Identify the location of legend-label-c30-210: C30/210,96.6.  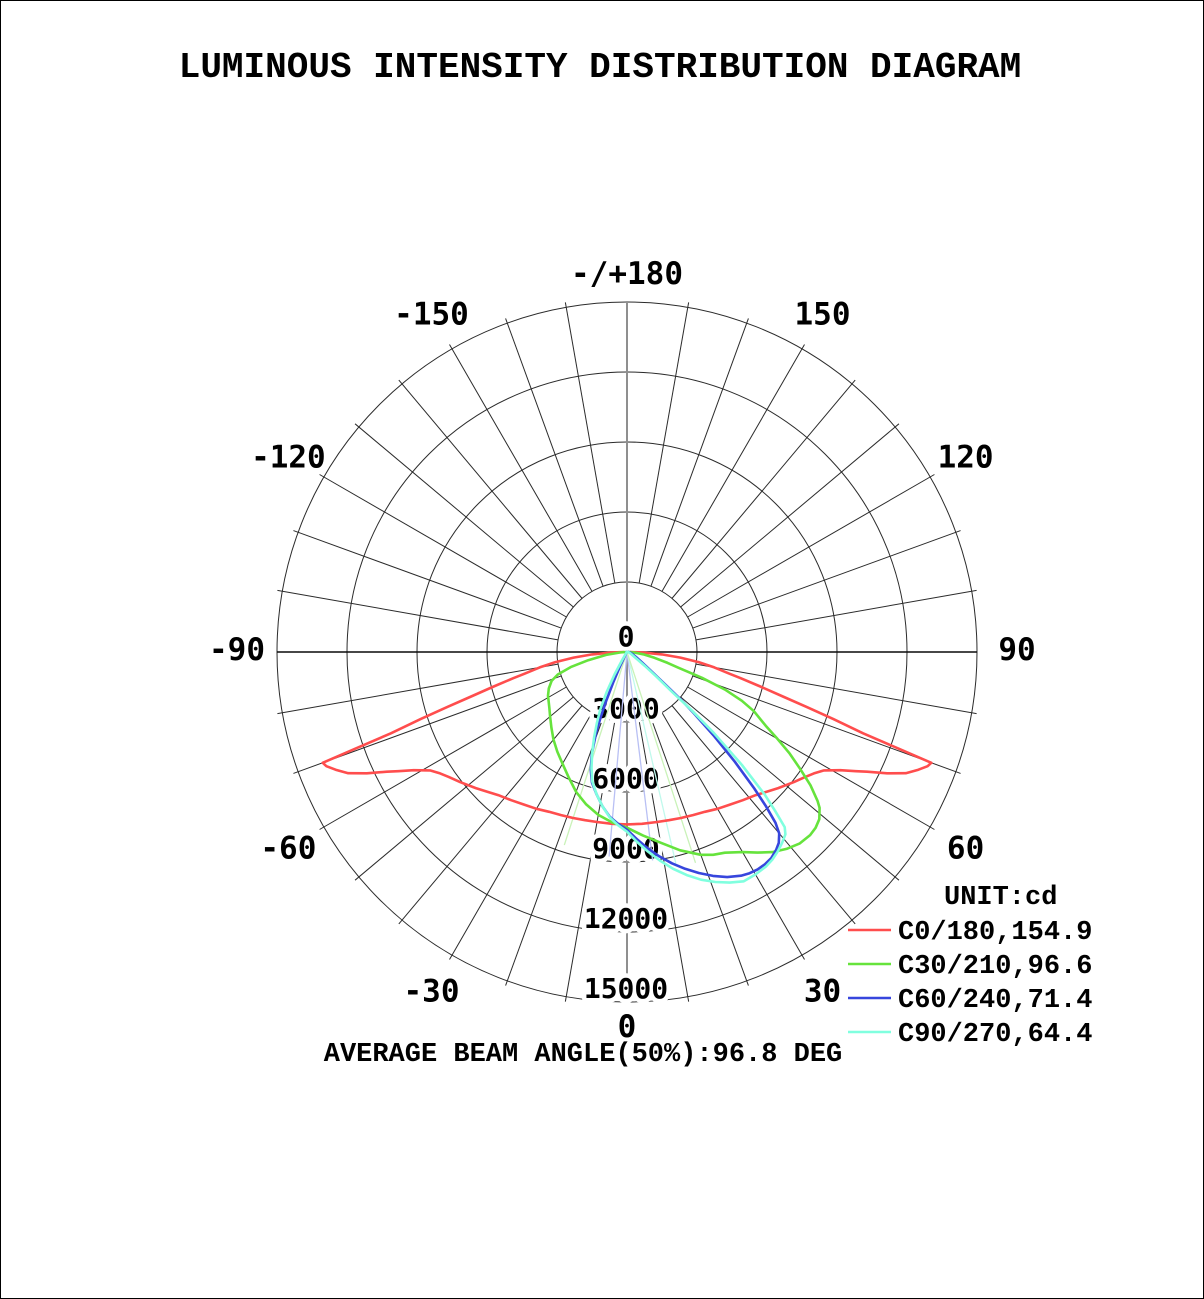
(995, 967).